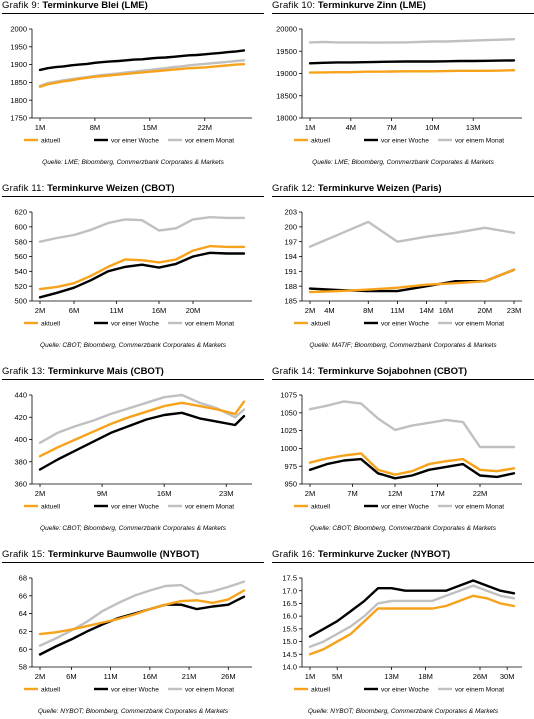 The image size is (534, 719). I want to click on x-tick-label: 12M, so click(395, 493).